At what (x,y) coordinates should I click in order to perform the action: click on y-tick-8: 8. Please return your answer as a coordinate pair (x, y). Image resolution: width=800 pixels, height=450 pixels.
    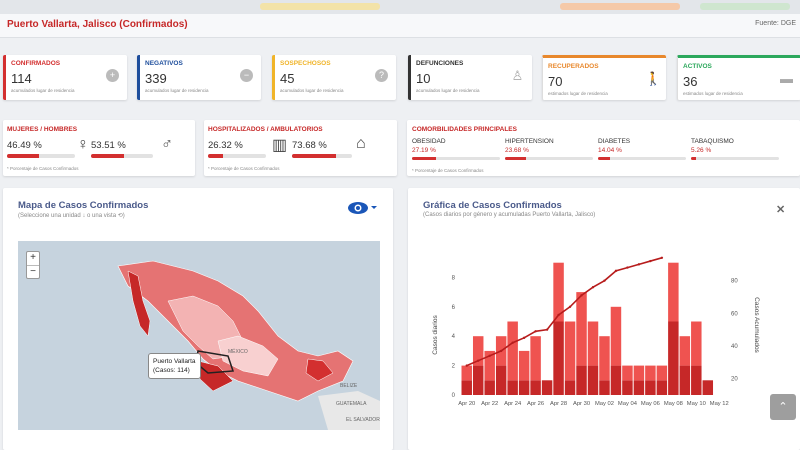
    Looking at the image, I should click on (454, 278).